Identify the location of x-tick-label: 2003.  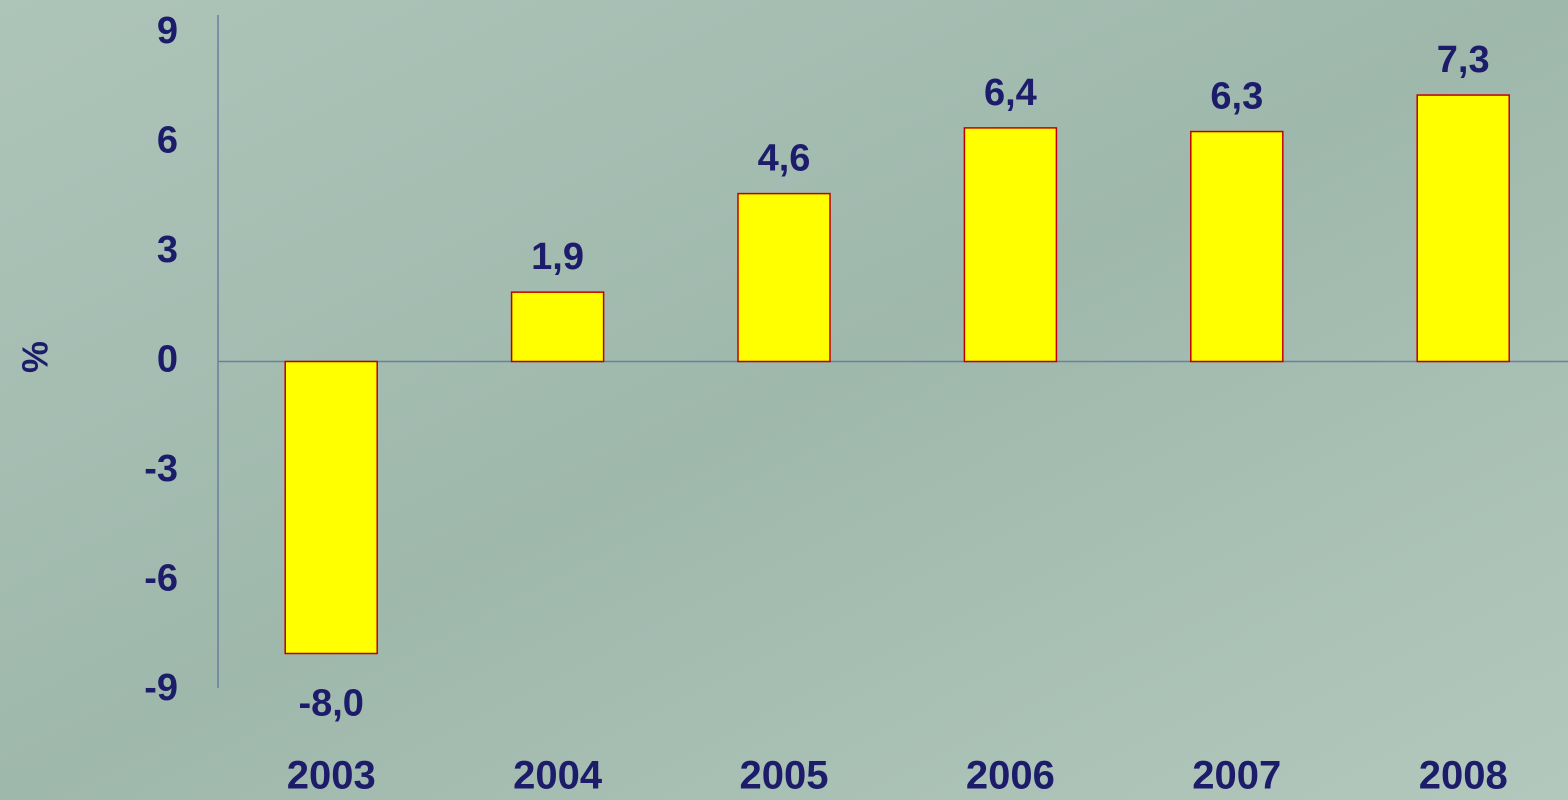
(331, 776).